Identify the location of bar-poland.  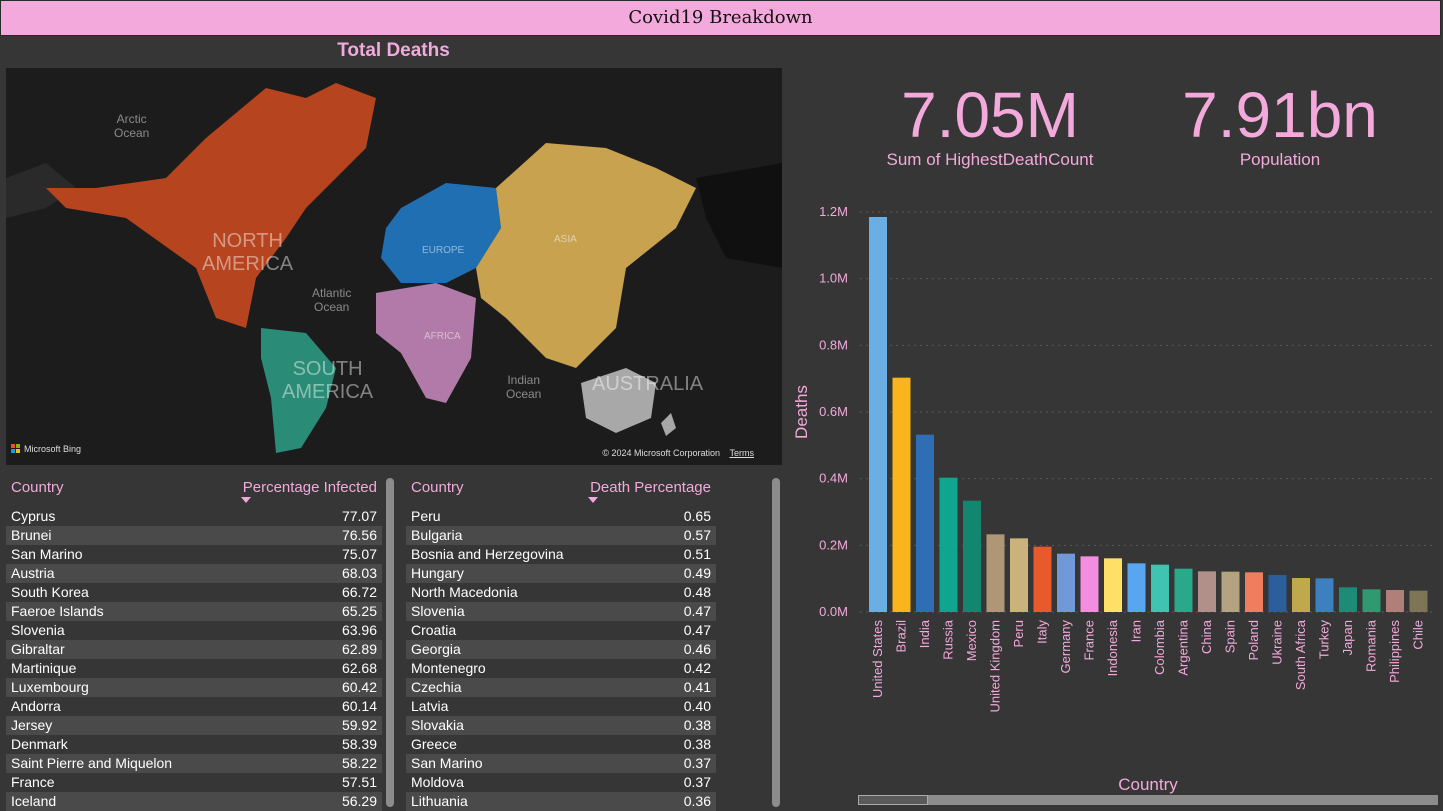
(1254, 592).